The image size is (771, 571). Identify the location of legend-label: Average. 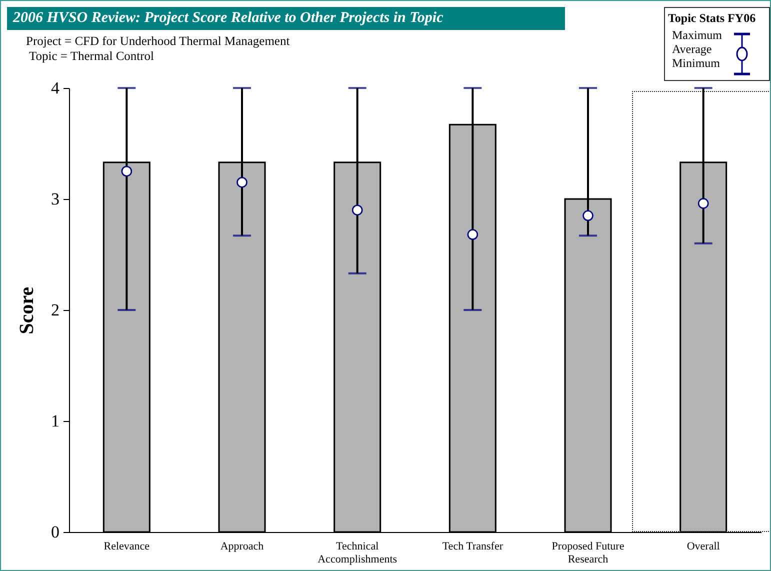
(692, 49).